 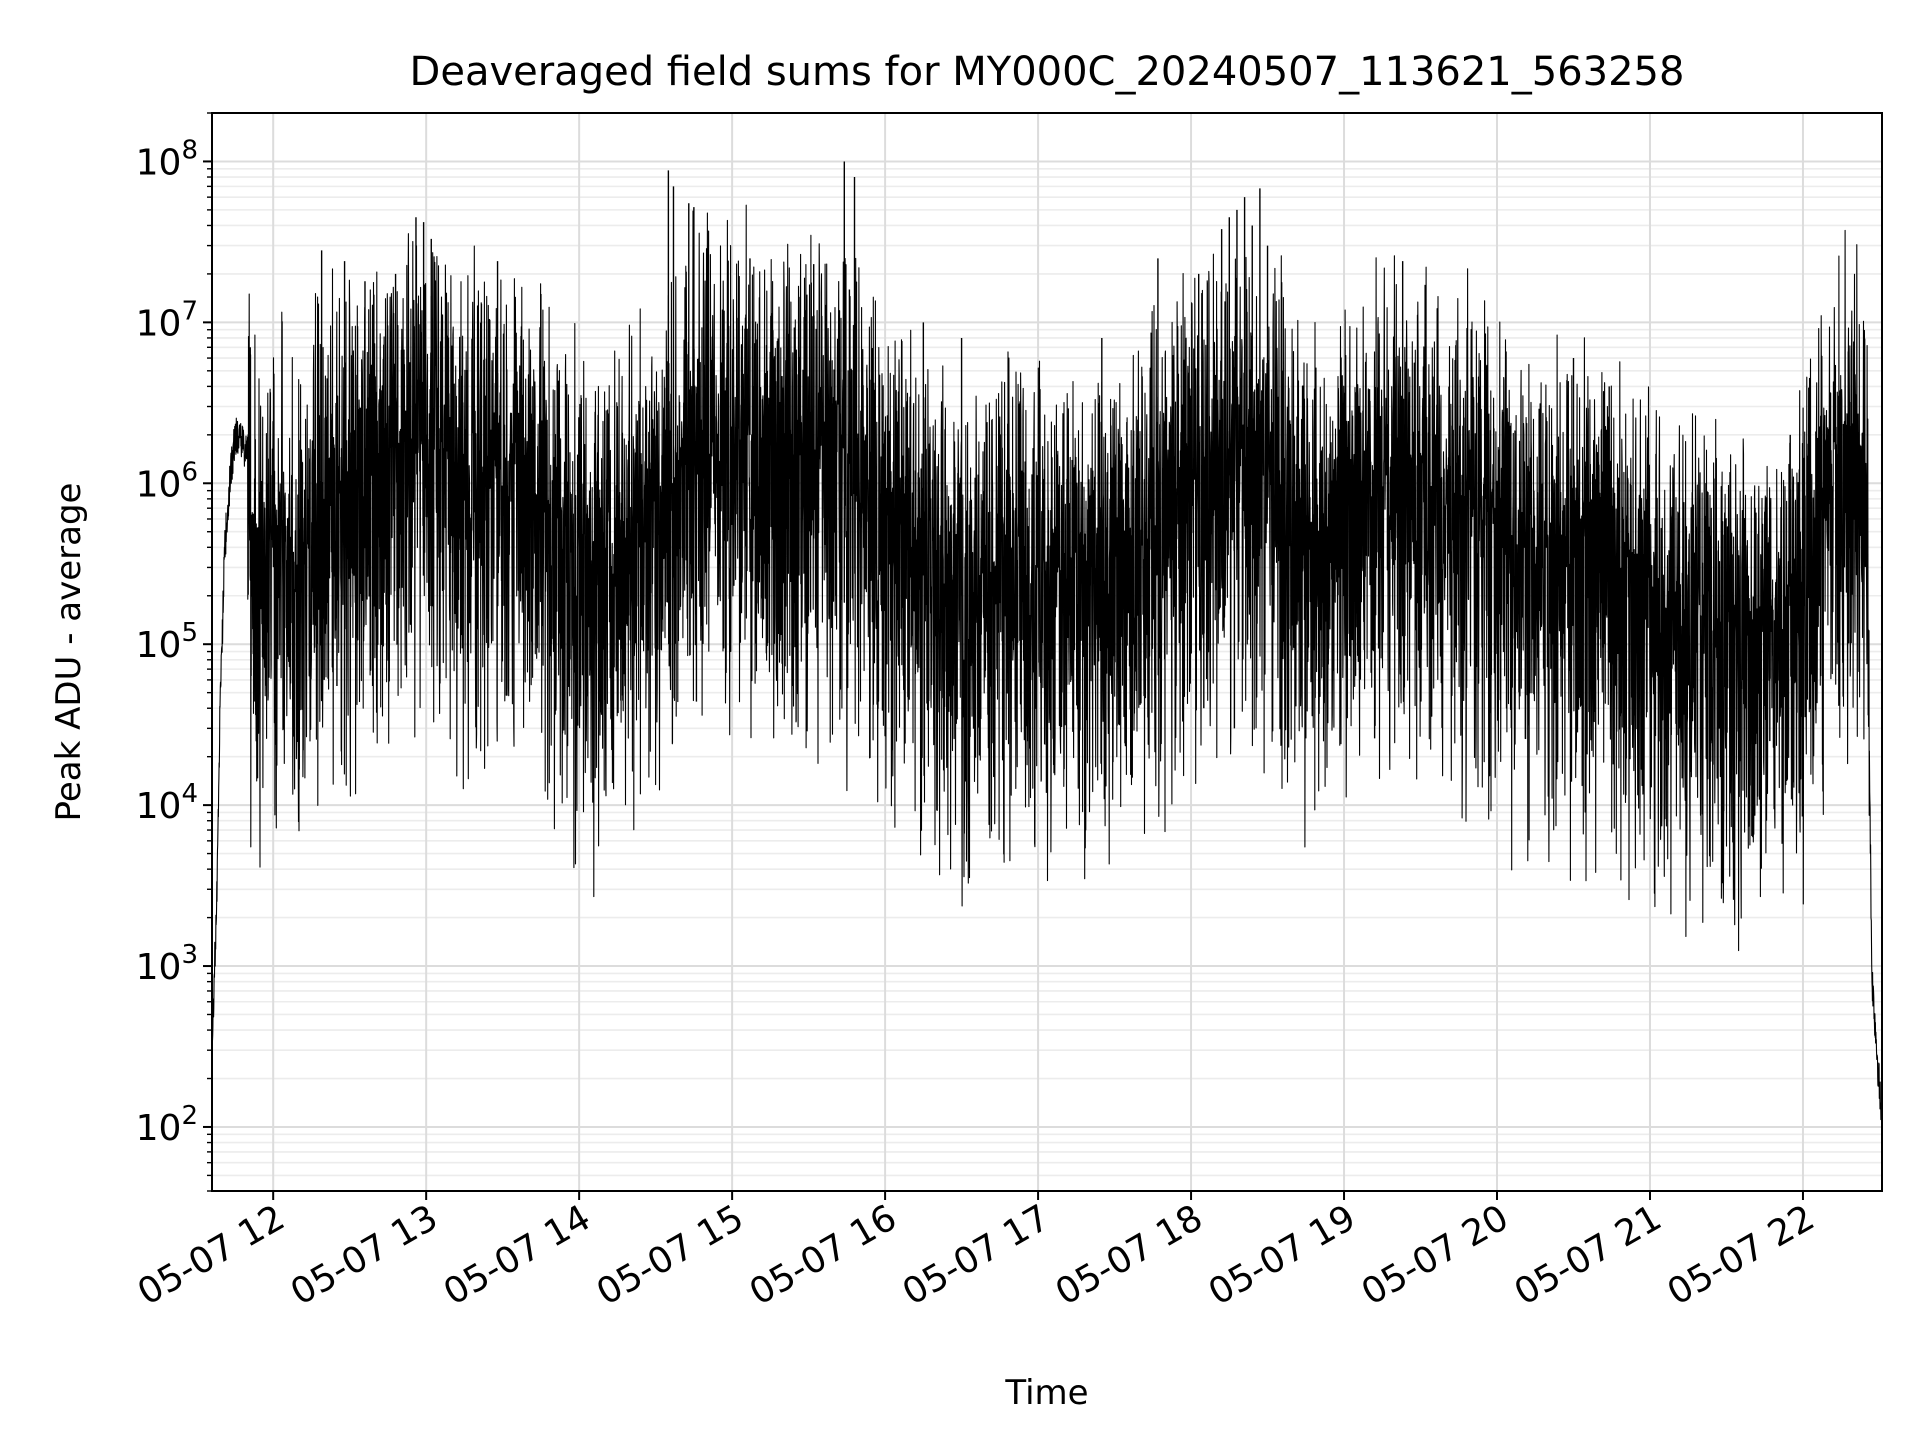 I want to click on y-tick-exponent: 6, so click(x=189, y=472).